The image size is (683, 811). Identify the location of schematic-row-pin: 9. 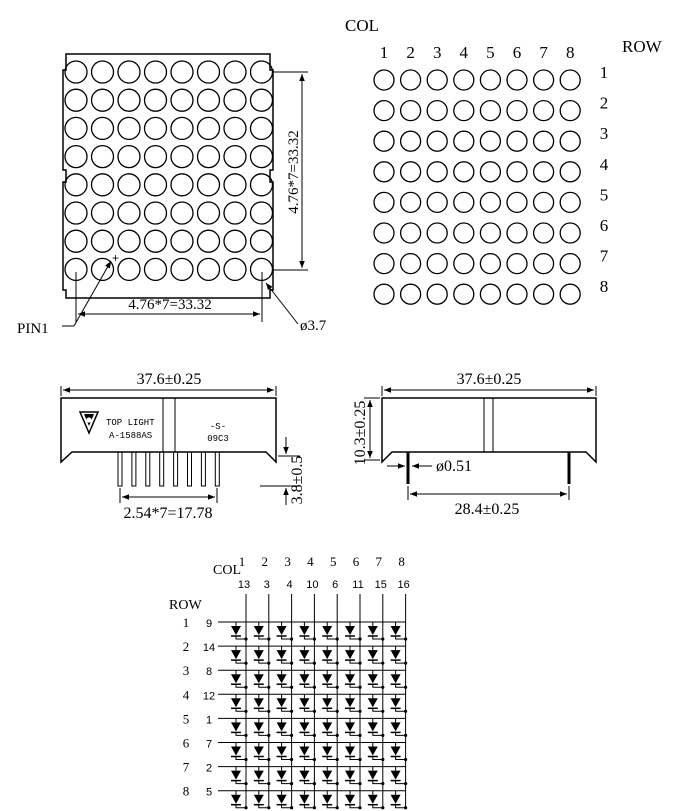
(209, 624).